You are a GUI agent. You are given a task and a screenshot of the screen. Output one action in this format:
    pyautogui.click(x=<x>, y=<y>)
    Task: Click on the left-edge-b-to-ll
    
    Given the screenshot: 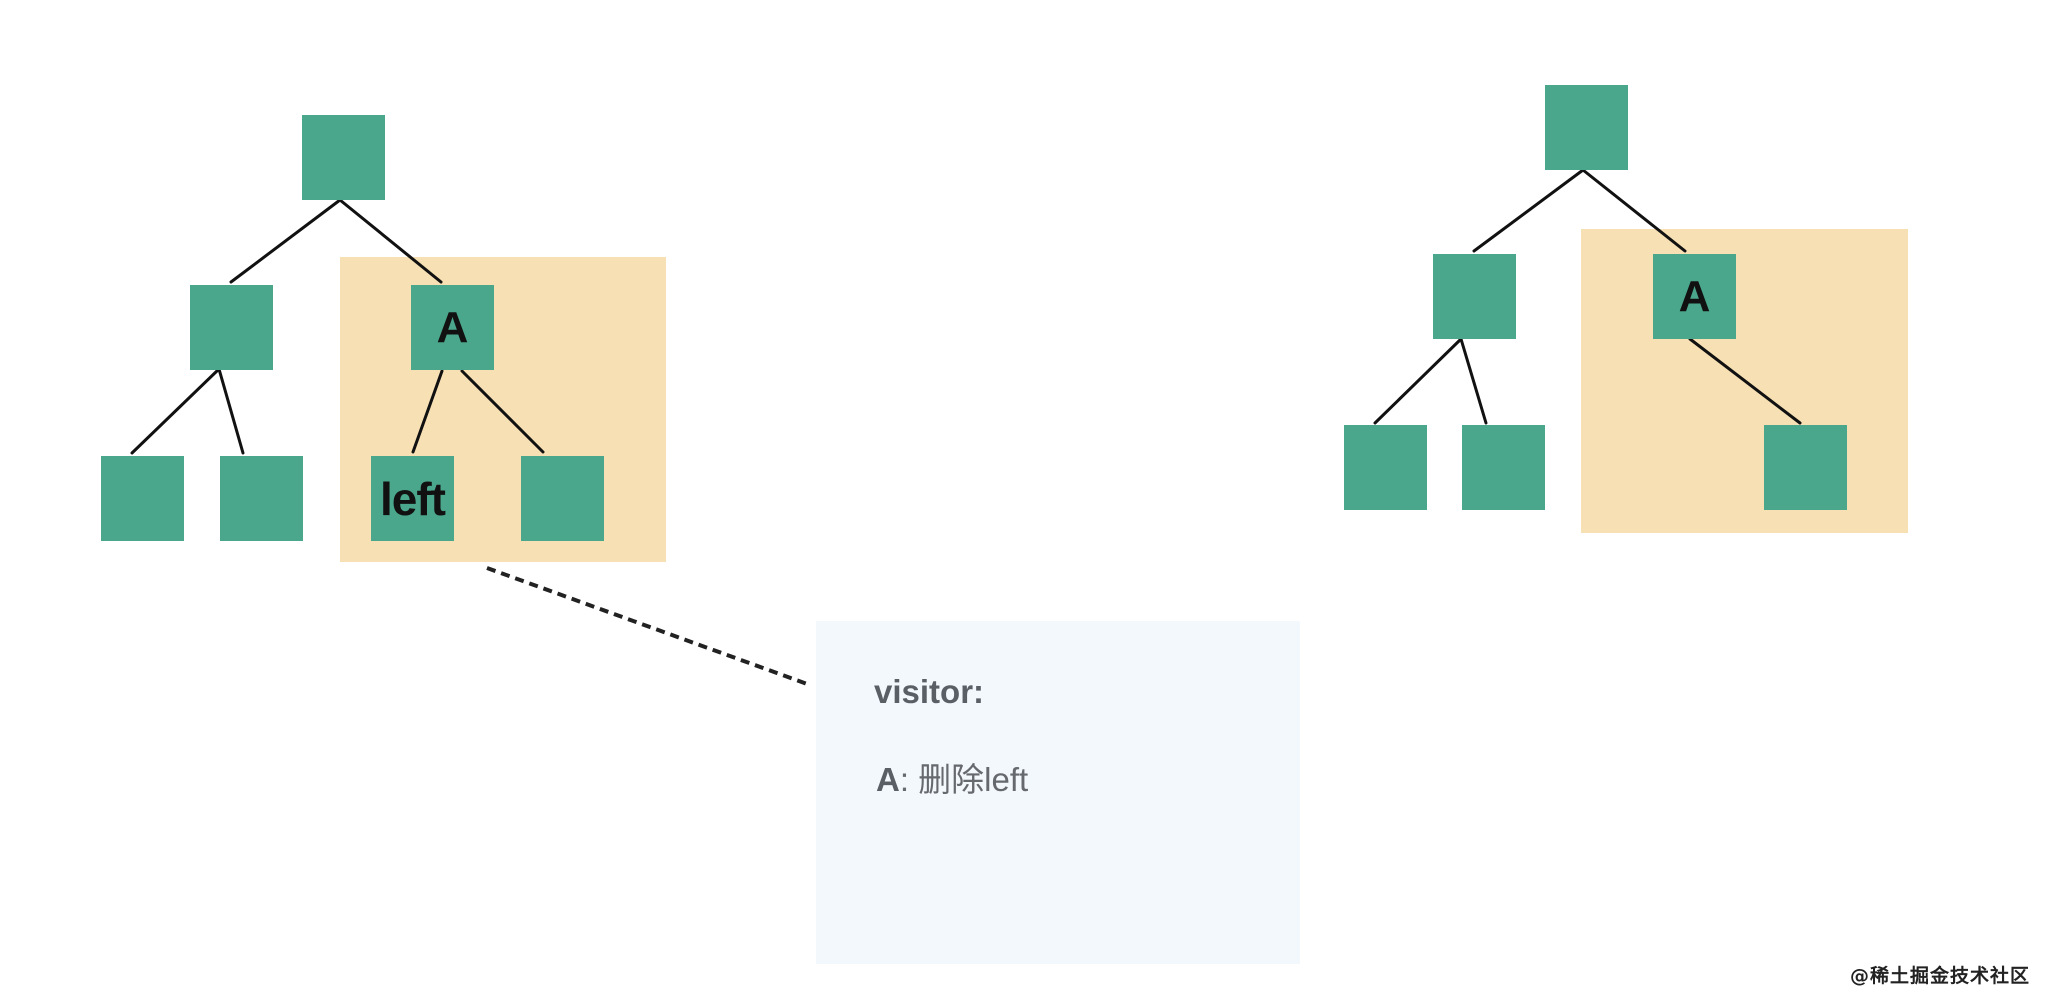 What is the action you would take?
    pyautogui.click(x=175, y=411)
    